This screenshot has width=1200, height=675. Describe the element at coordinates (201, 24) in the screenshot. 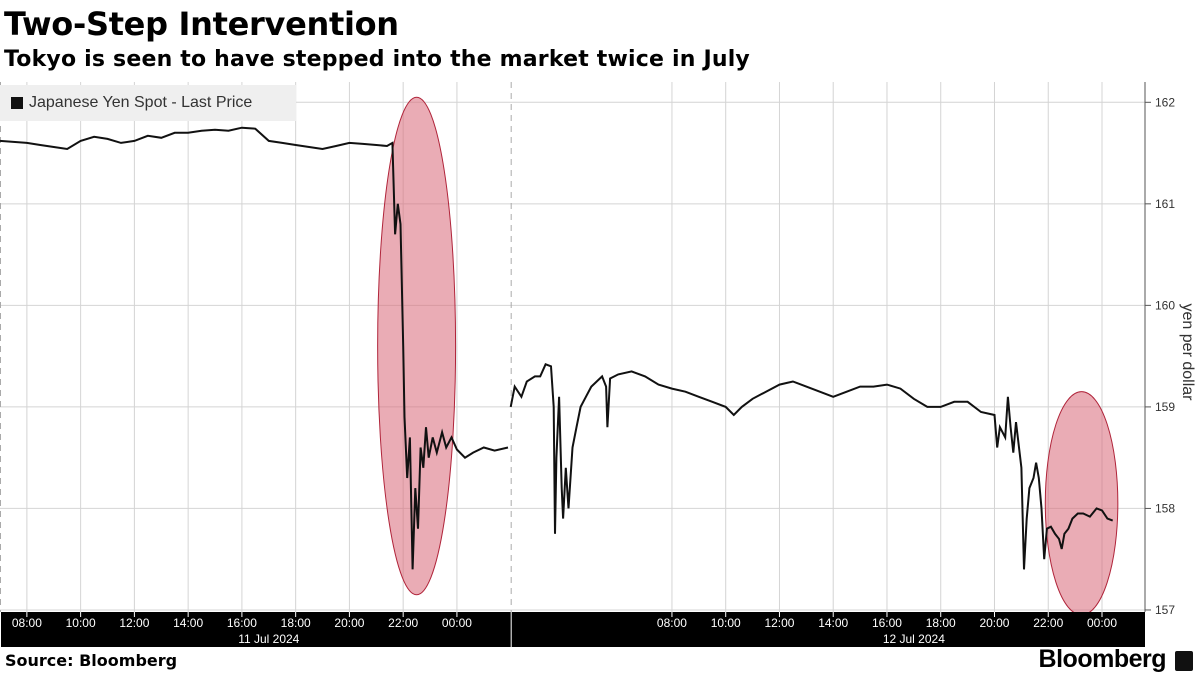

I see `chart-title: Two-Step Intervention` at that location.